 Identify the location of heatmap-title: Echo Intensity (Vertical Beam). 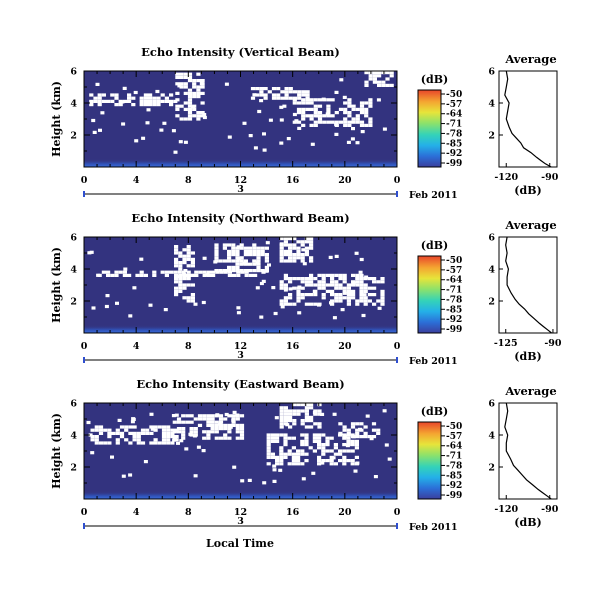
(240, 52).